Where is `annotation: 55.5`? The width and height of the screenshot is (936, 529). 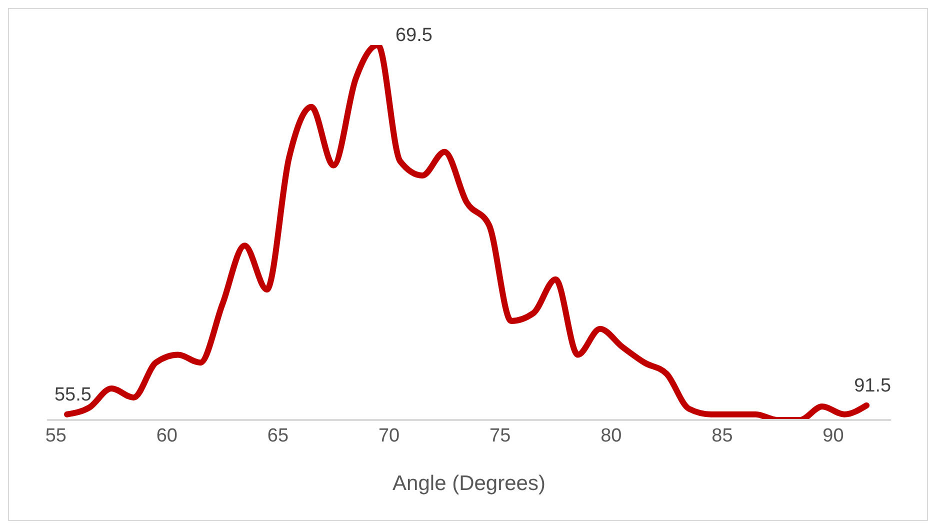
annotation: 55.5 is located at coordinates (73, 395).